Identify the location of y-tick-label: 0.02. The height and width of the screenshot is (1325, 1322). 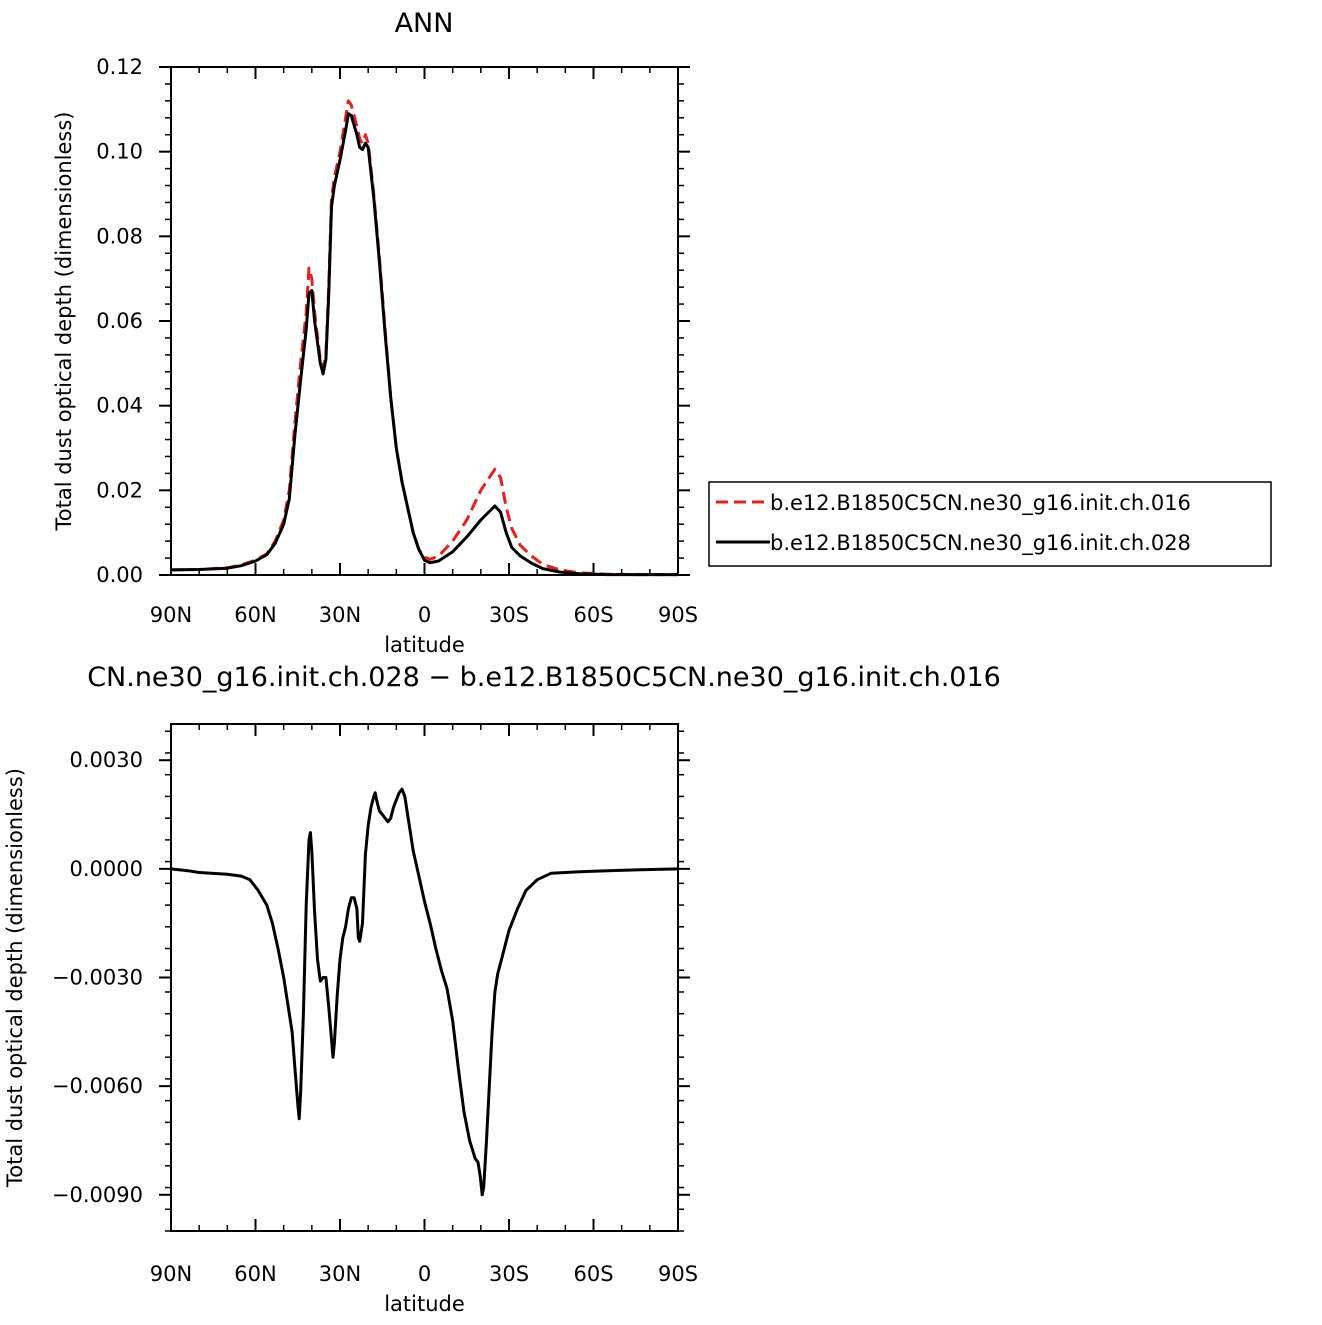
(119, 490).